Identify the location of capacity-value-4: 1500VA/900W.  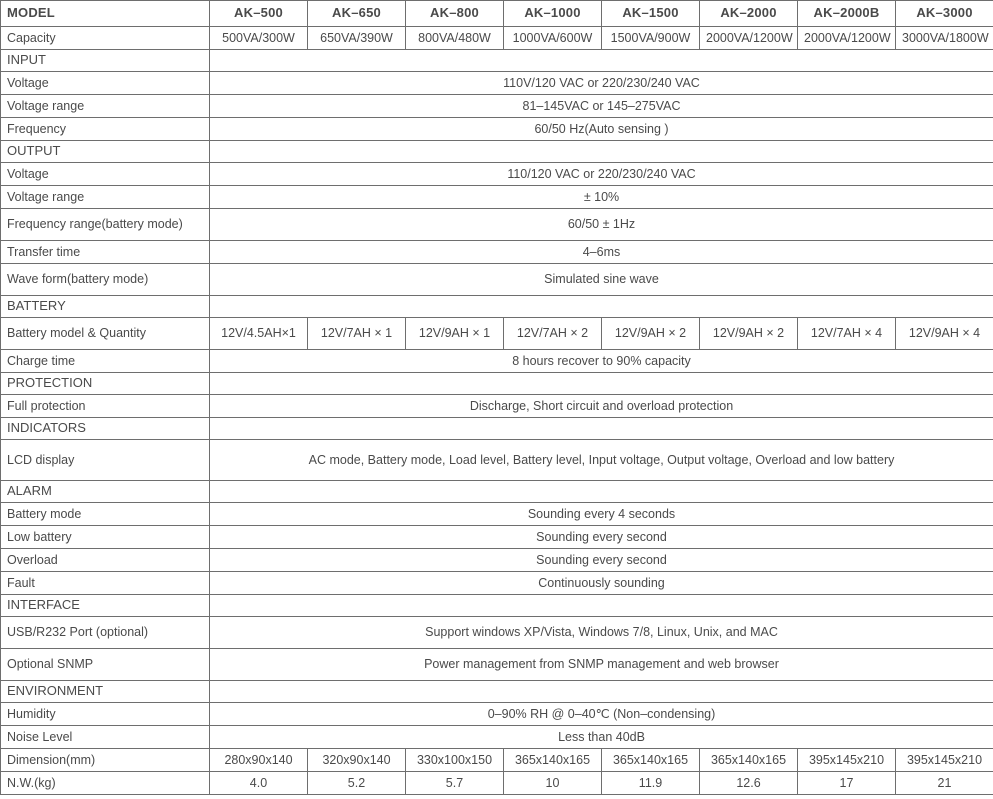
(650, 38).